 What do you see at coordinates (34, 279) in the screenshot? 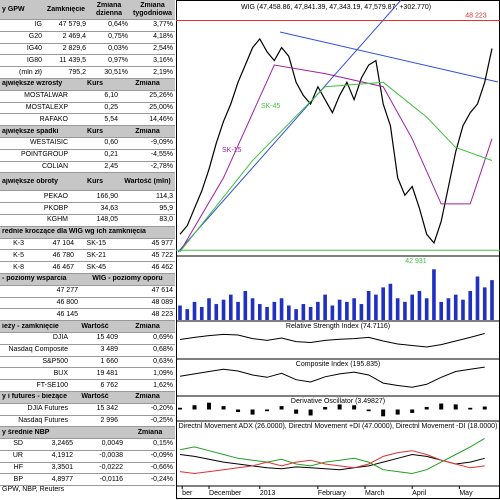
I see `header-cell: - poziomy wsparcia` at bounding box center [34, 279].